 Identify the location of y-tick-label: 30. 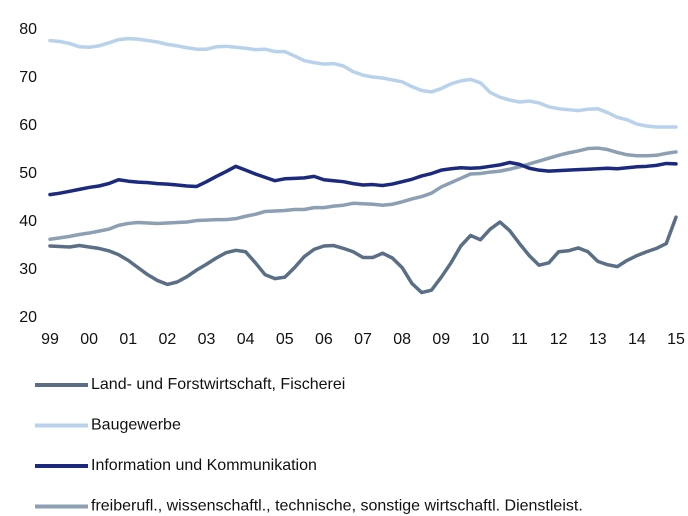
(28, 269).